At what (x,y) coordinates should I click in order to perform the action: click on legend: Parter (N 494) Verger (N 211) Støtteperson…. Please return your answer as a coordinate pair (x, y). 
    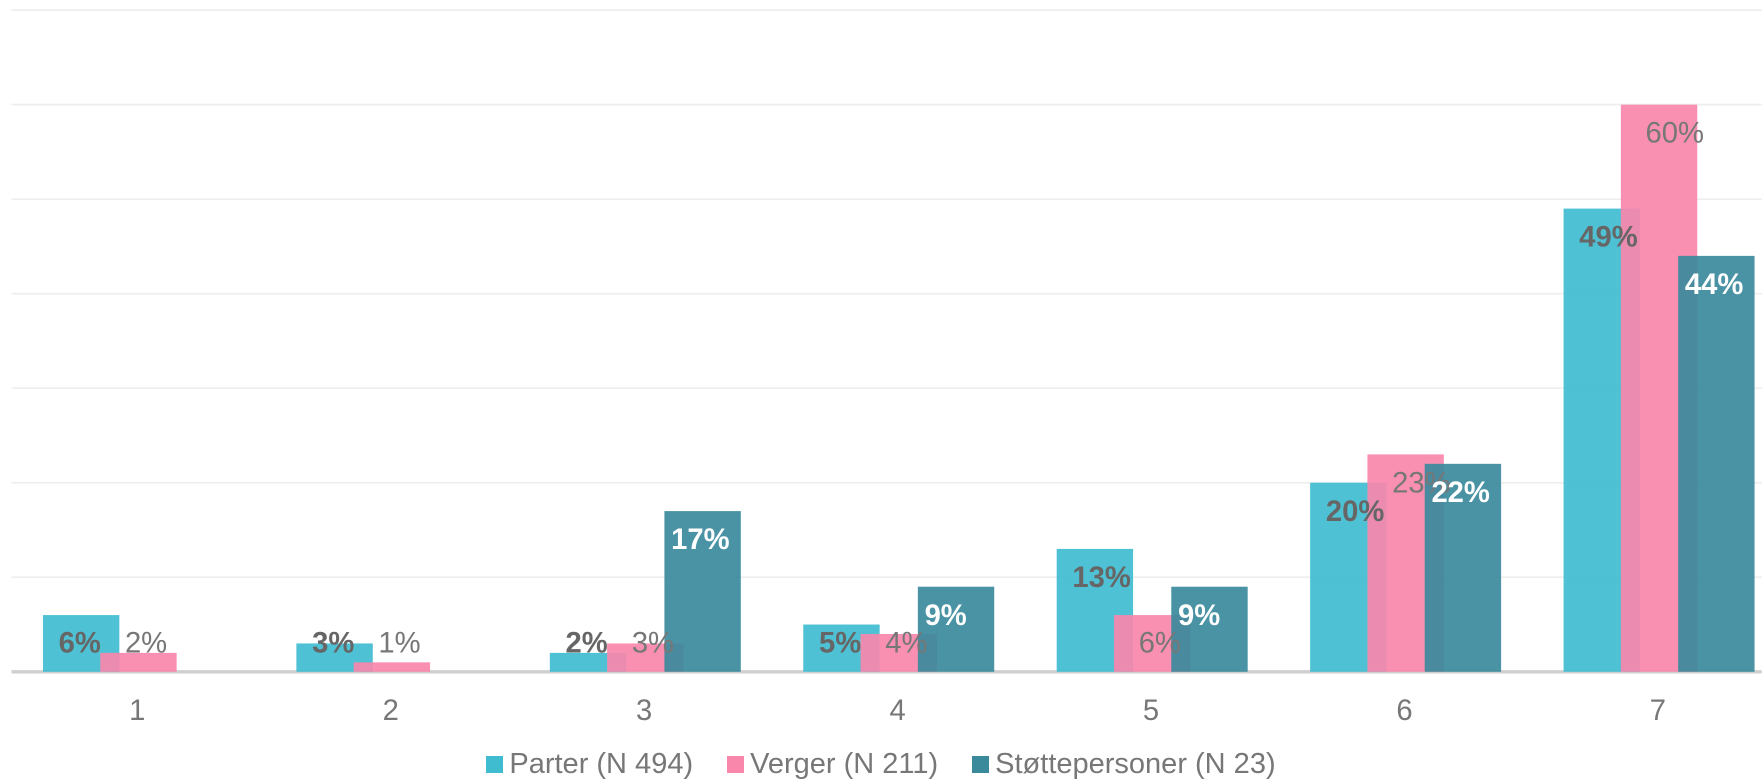
    Looking at the image, I should click on (881, 764).